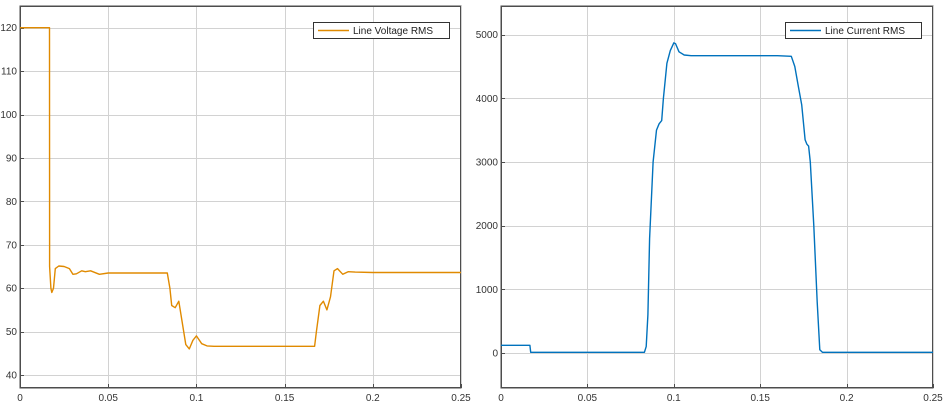  Describe the element at coordinates (9, 72) in the screenshot. I see `voltage-y-tick-label: 110` at that location.